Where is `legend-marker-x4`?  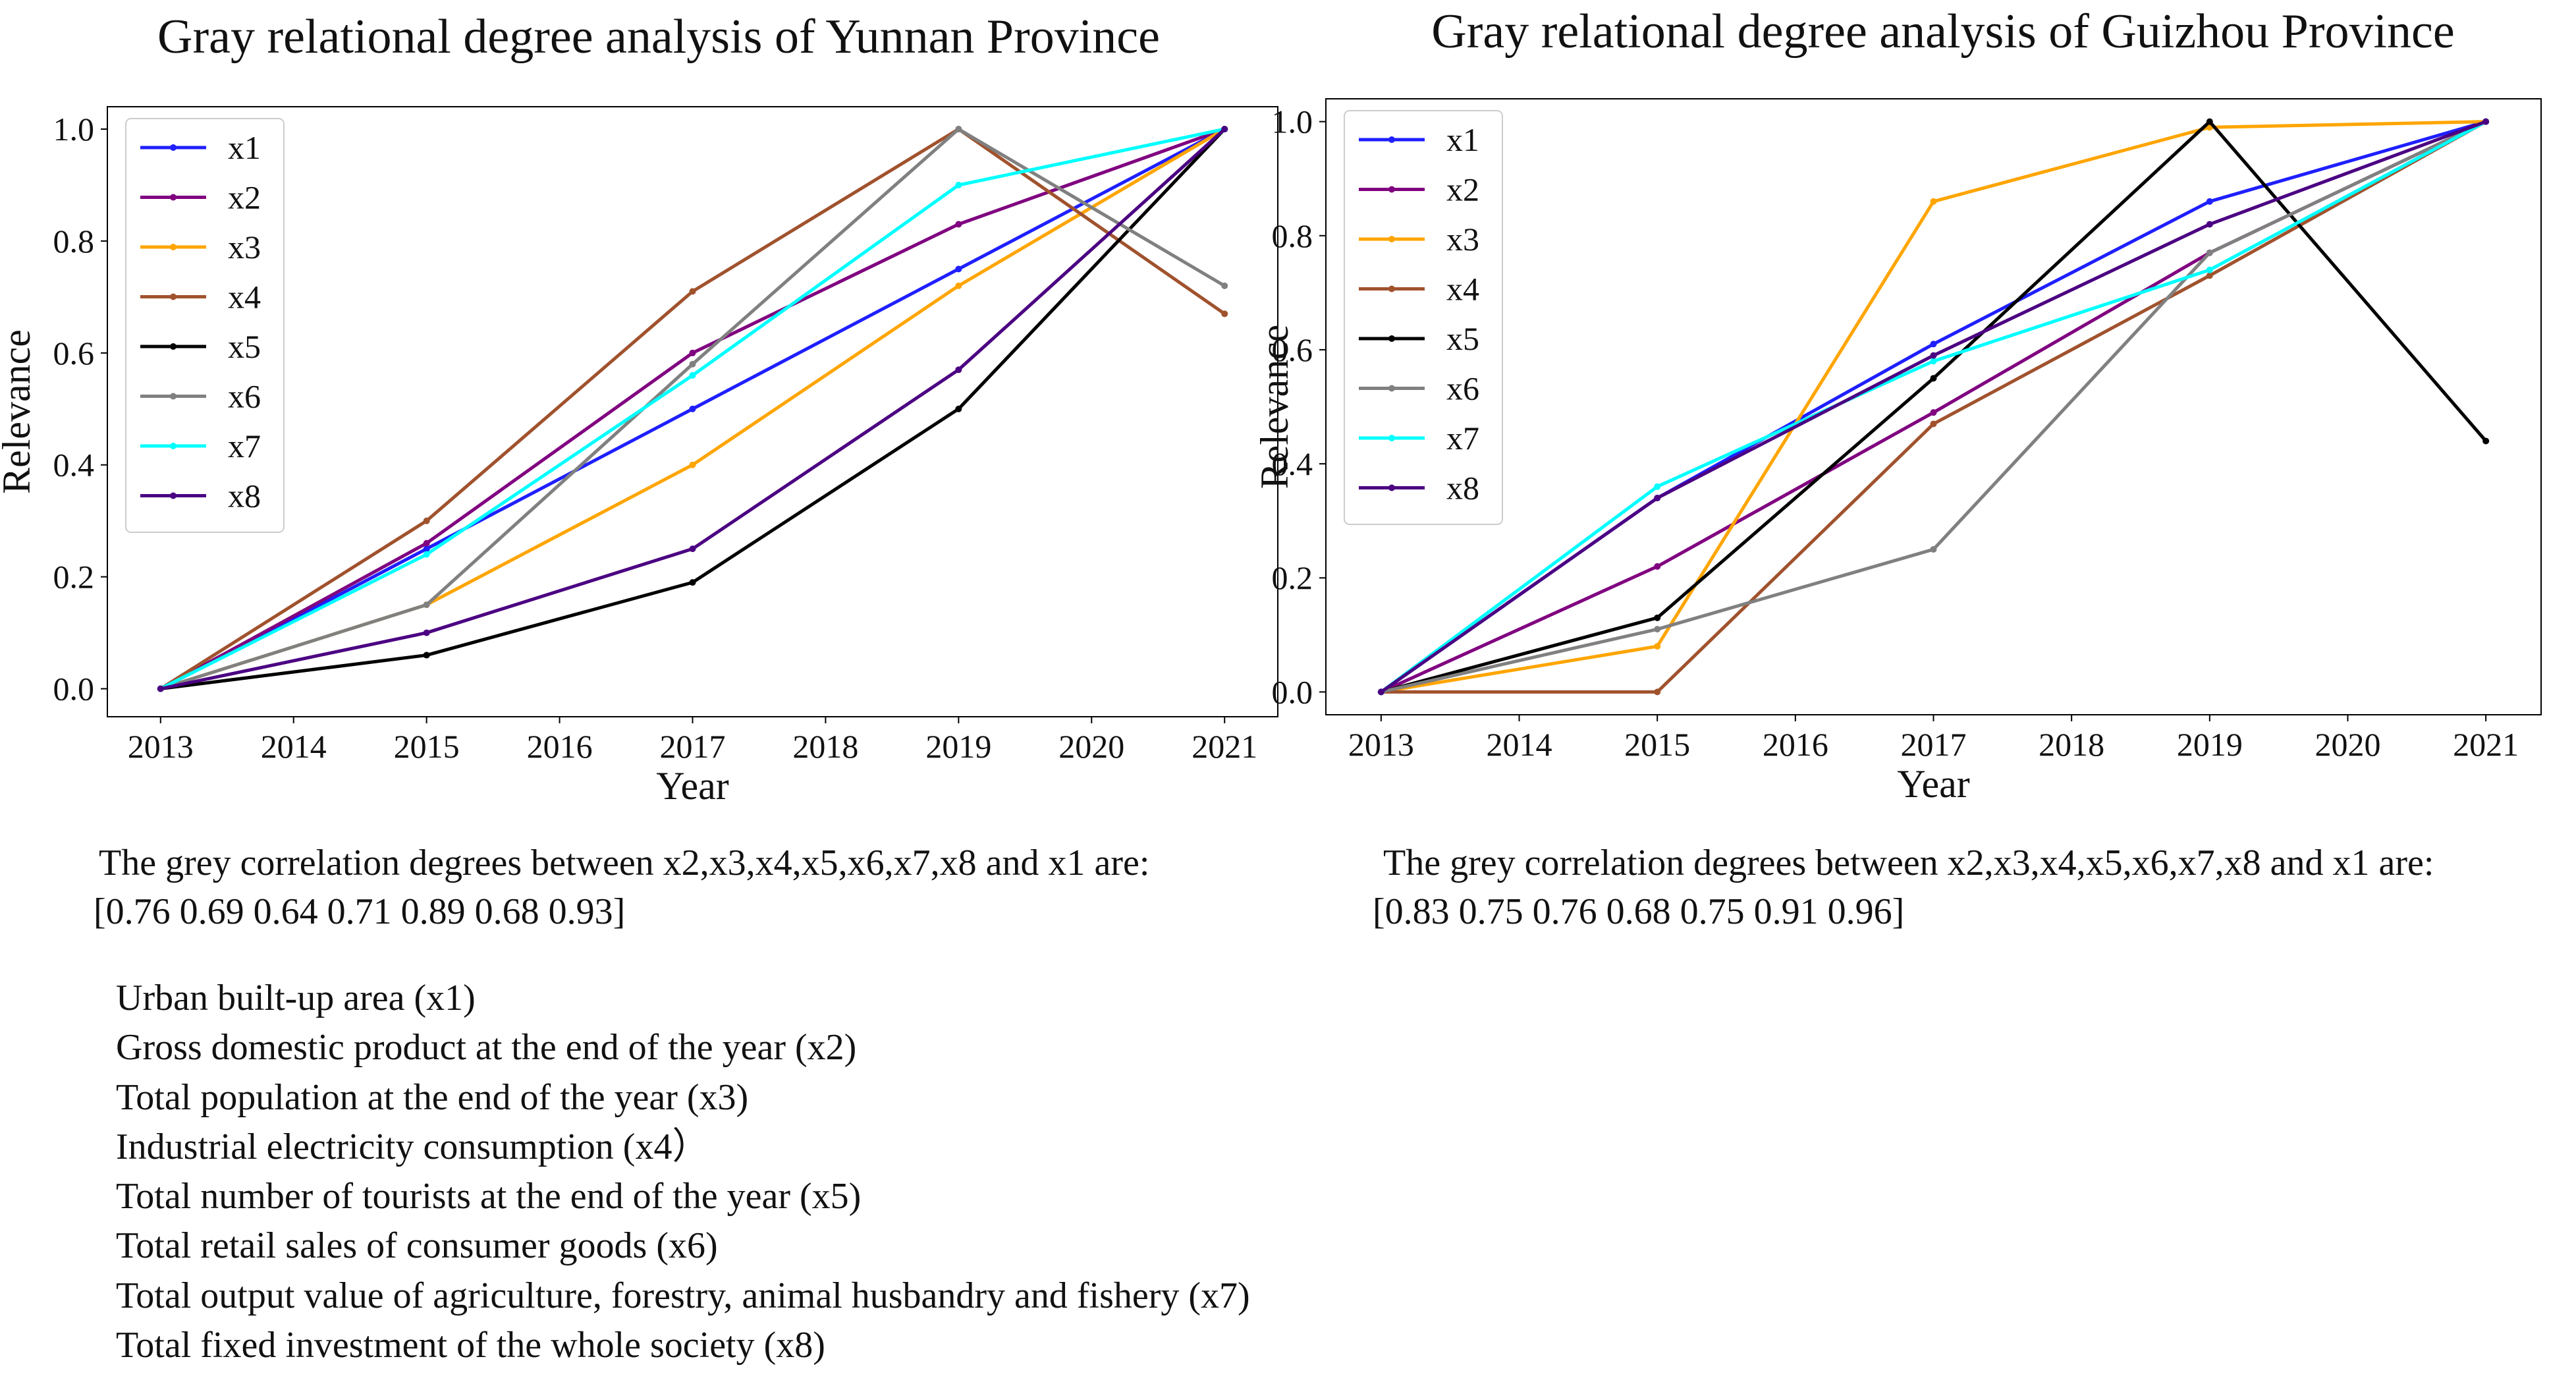 legend-marker-x4 is located at coordinates (173, 296).